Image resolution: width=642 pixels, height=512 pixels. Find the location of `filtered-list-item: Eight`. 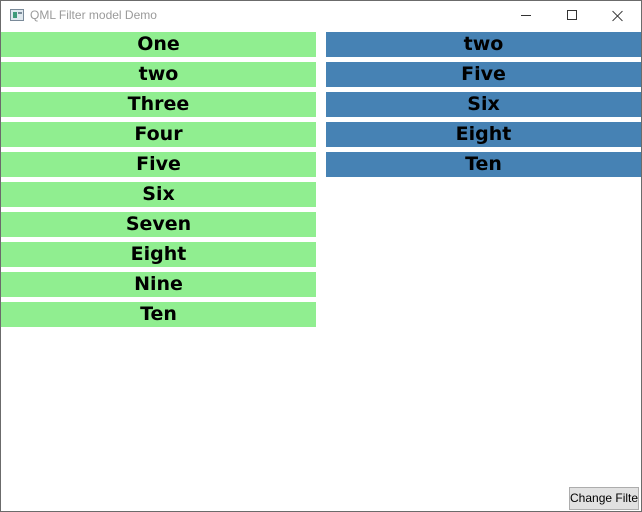

filtered-list-item: Eight is located at coordinates (483, 134).